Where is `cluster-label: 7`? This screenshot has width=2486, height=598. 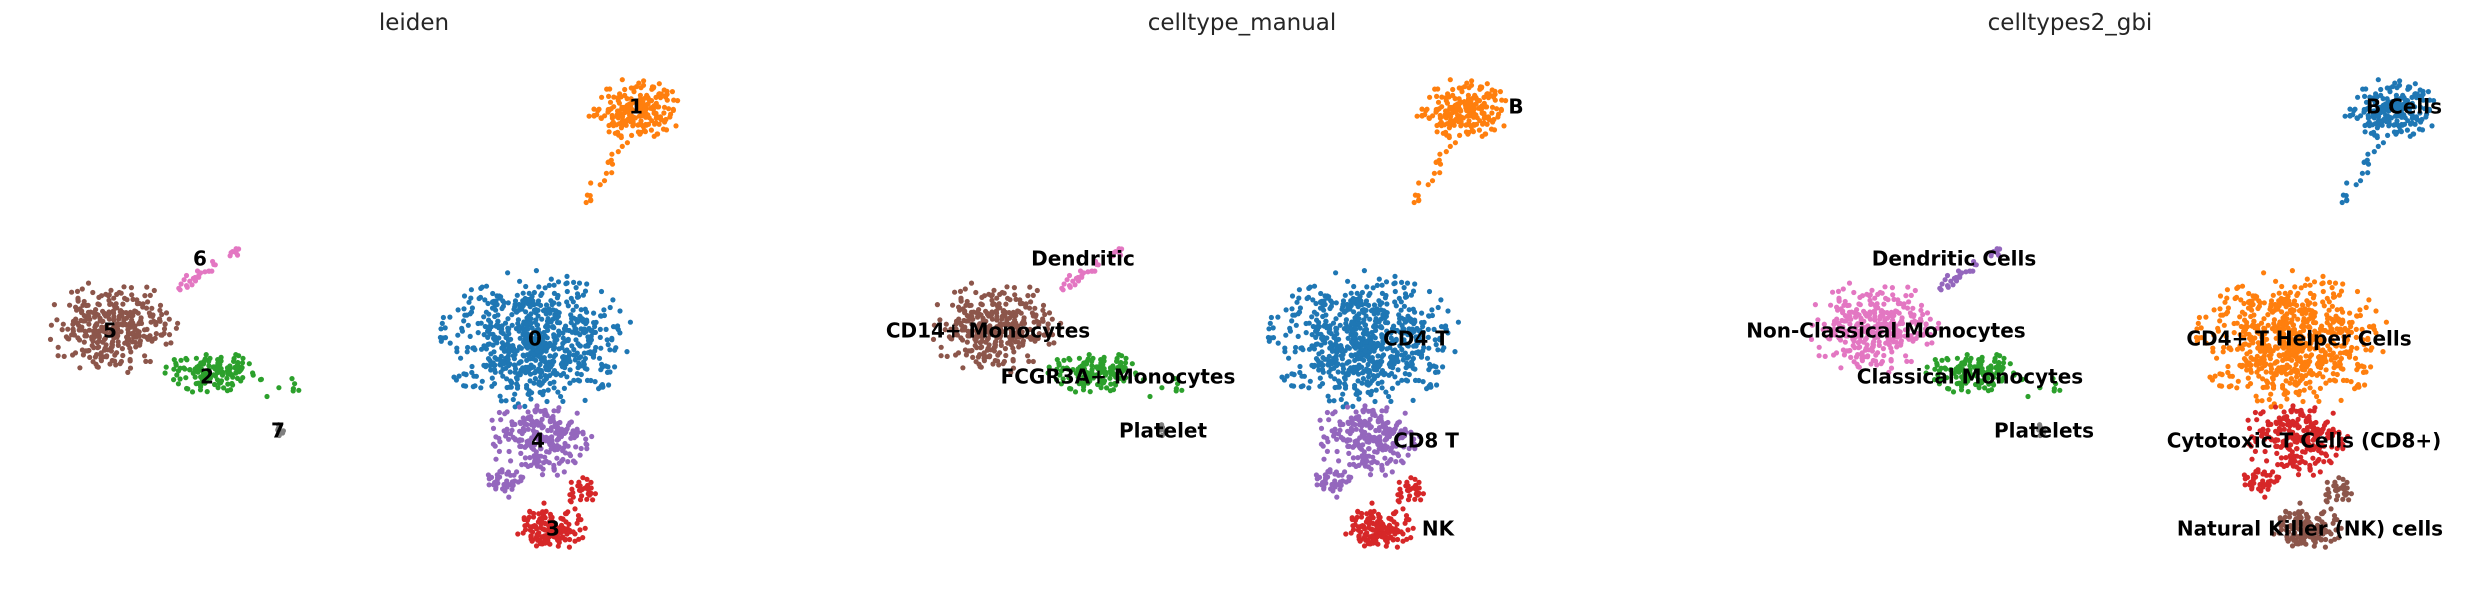 cluster-label: 7 is located at coordinates (278, 431).